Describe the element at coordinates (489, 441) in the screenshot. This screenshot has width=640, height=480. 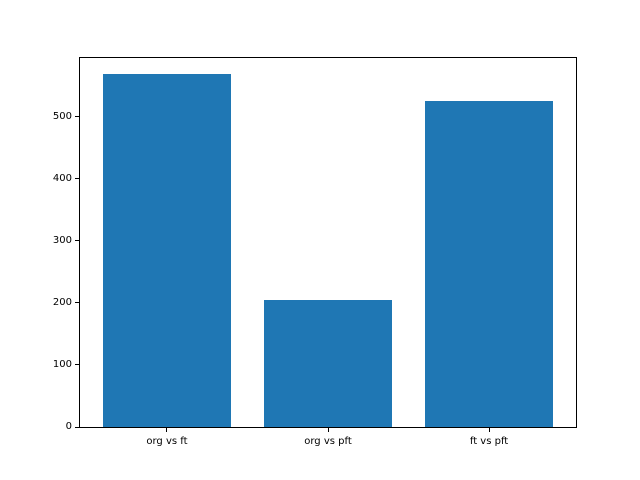
I see `x-tick-label: ft vs pft` at that location.